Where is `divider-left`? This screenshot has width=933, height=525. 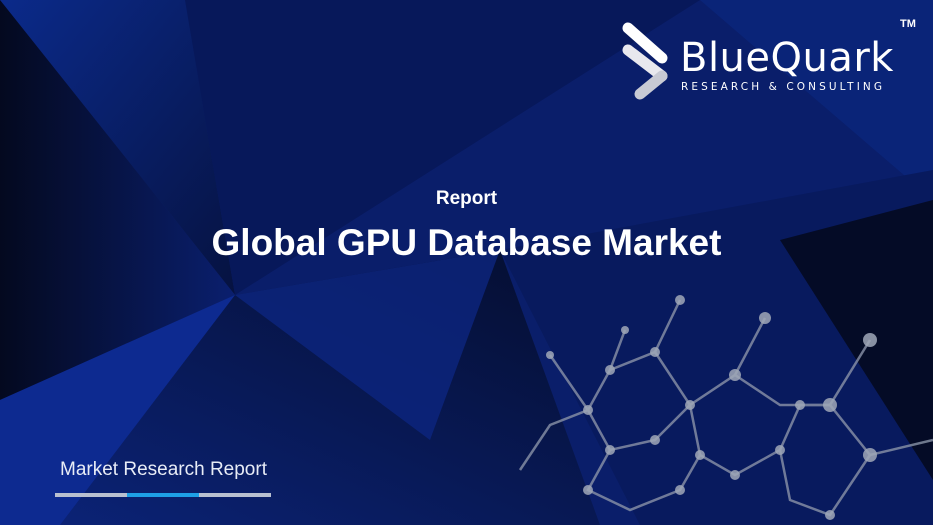 divider-left is located at coordinates (91, 495).